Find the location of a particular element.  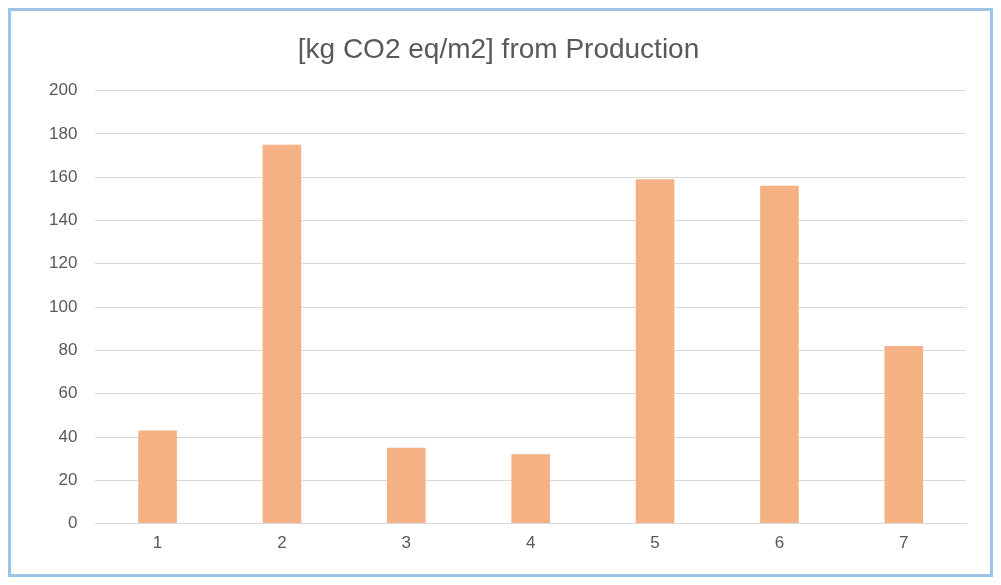

y-tick-label: 20 is located at coordinates (68, 479).